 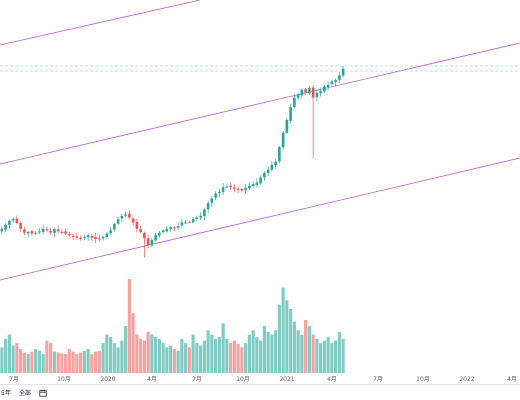 I want to click on x-tick-label: 10月, so click(x=243, y=379).